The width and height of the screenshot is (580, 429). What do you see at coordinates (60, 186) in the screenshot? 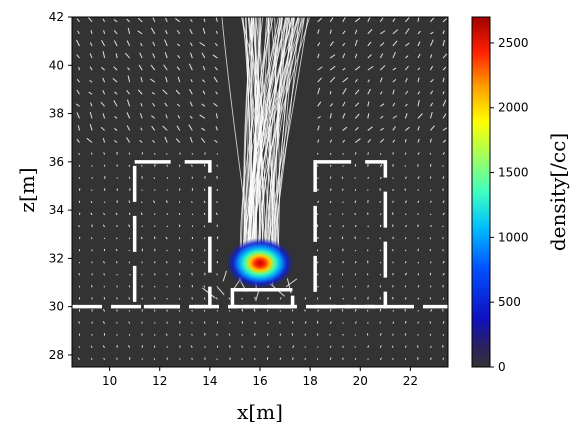
I see `y-axis-ticks: 28 30 32 34 36 38 40 42` at bounding box center [60, 186].